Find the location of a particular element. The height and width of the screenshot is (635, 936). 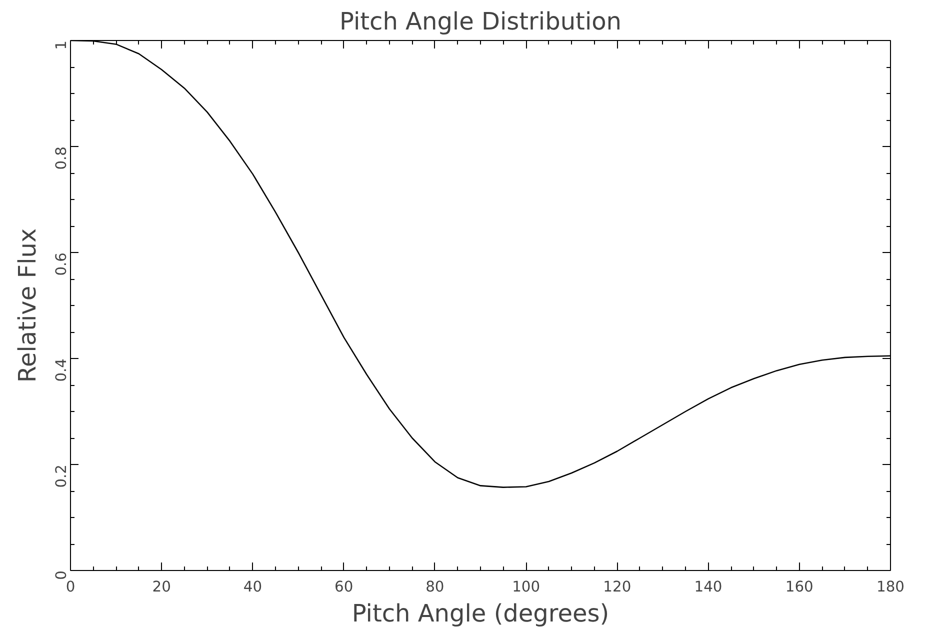

y-tick-label: 1 is located at coordinates (61, 45).